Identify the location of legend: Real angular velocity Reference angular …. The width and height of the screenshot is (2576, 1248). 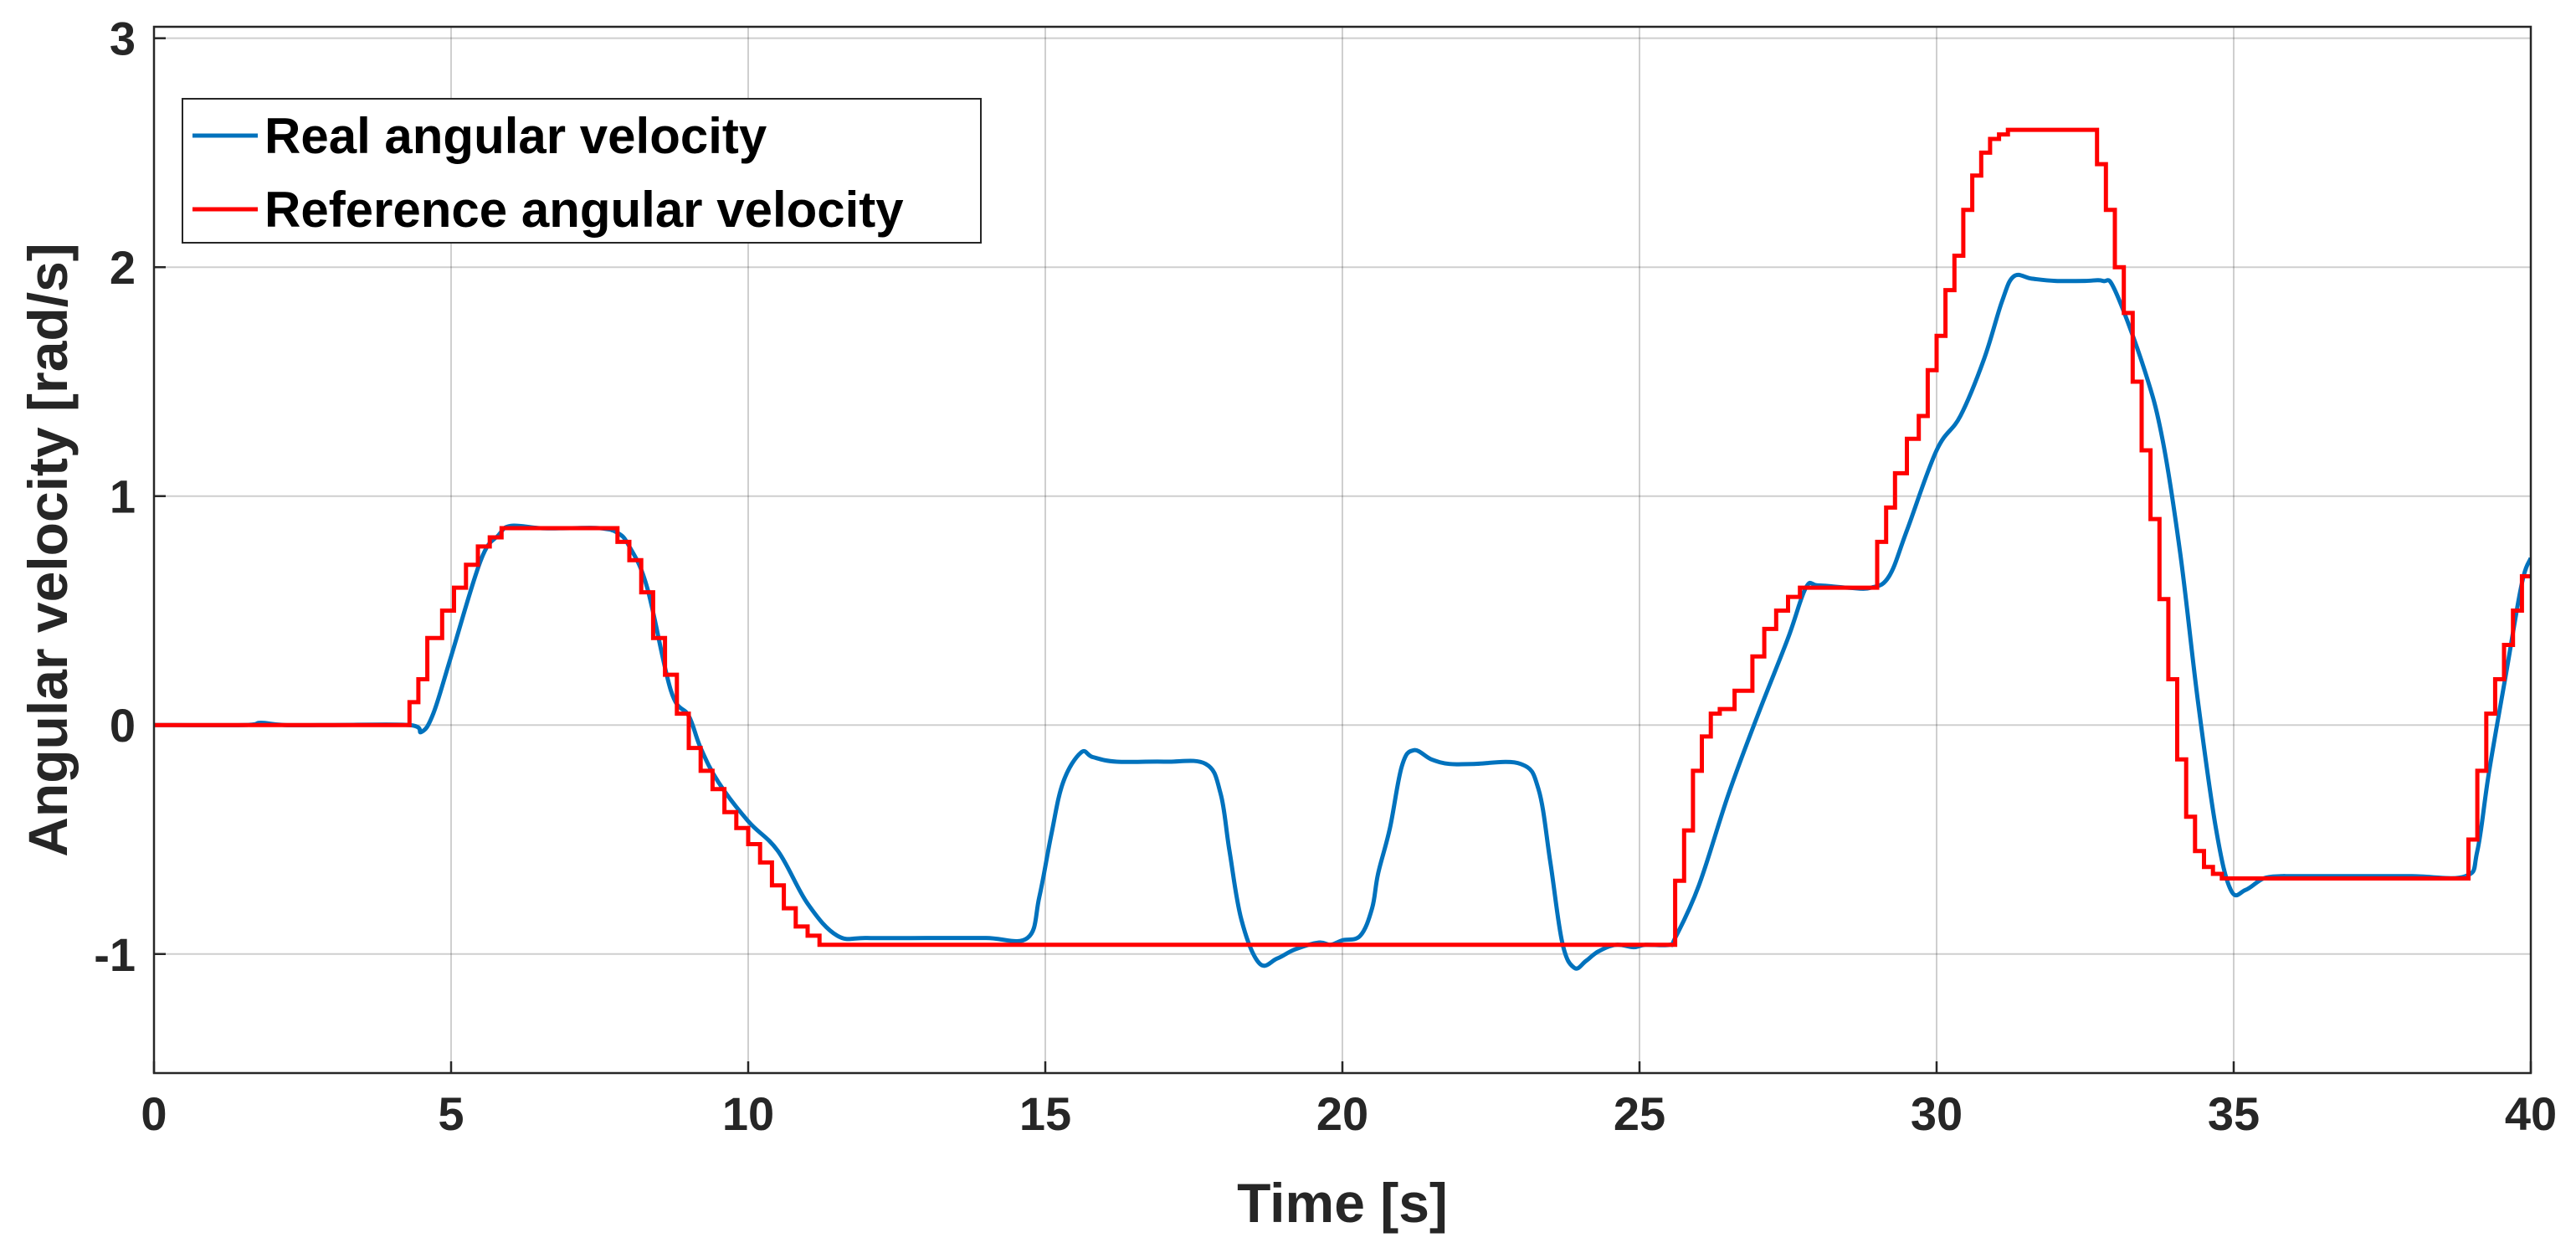
(582, 171).